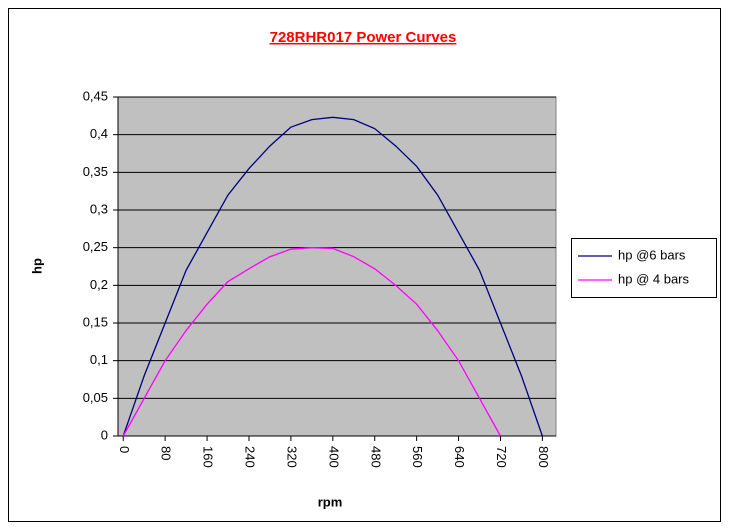 This screenshot has width=729, height=530. I want to click on y-tick-label: 0,45, so click(95, 95).